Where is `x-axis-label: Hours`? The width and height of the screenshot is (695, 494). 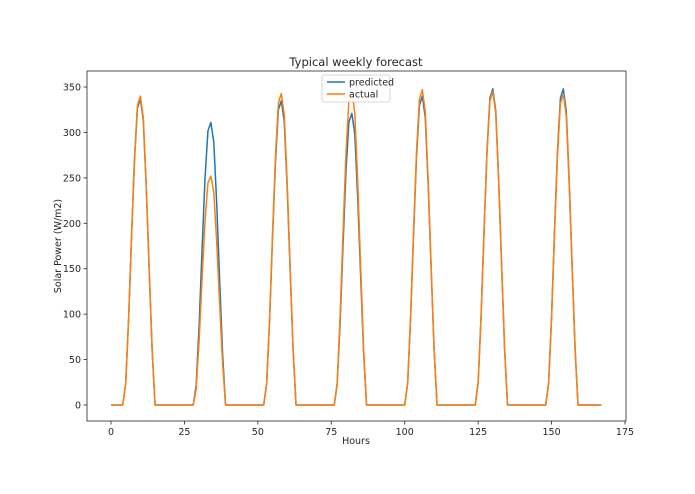
x-axis-label: Hours is located at coordinates (356, 441).